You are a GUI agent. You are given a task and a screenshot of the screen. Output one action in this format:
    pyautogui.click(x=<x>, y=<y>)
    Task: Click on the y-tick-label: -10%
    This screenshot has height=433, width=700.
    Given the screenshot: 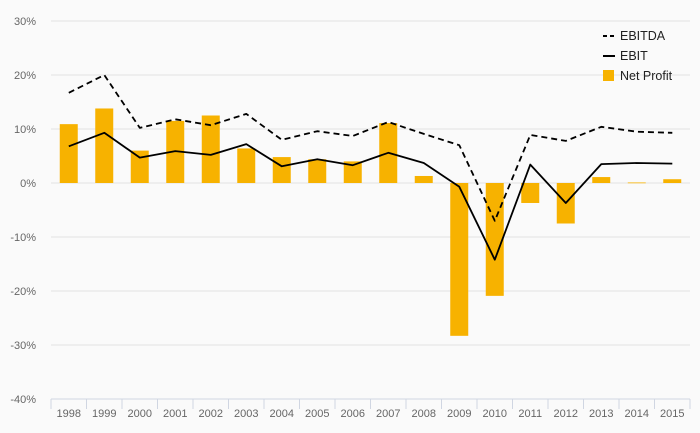 What is the action you would take?
    pyautogui.click(x=23, y=238)
    